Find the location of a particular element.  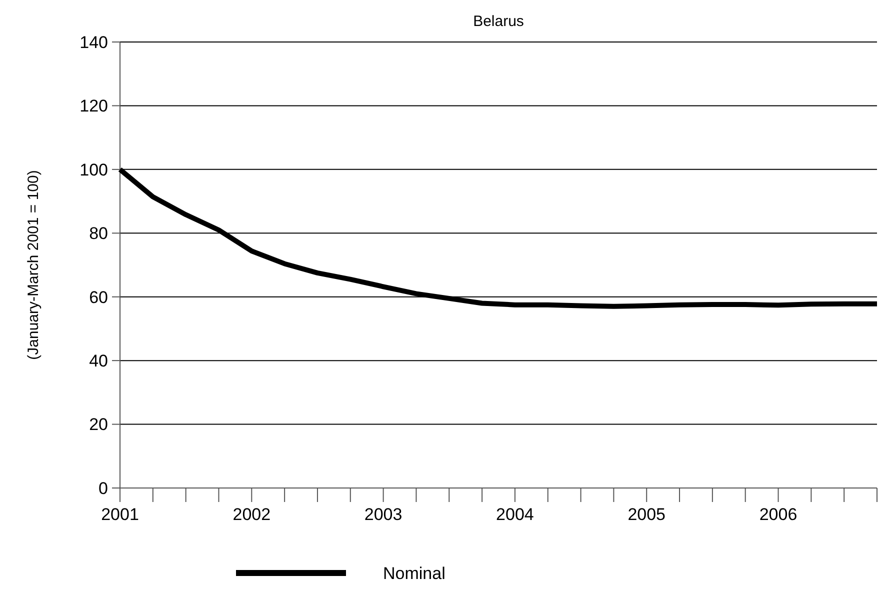

y-tick-label: 20 is located at coordinates (98, 424).